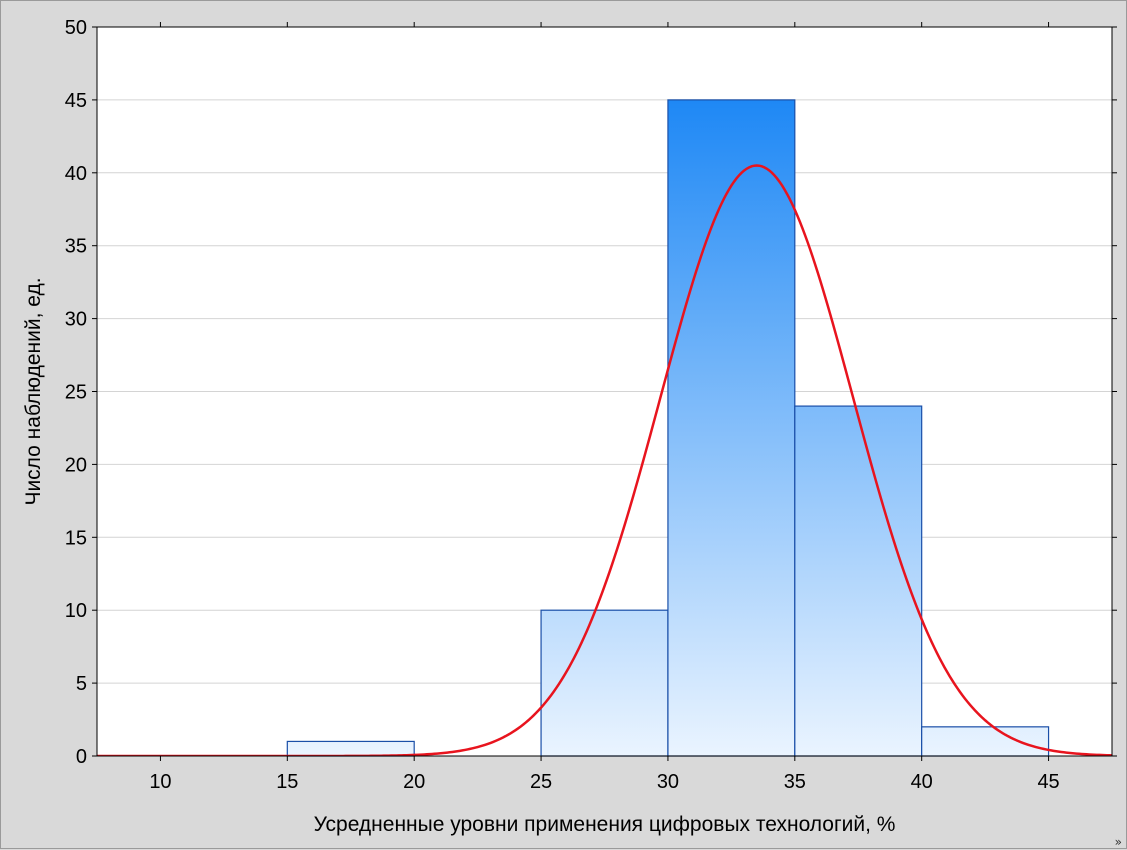 This screenshot has height=850, width=1127. I want to click on y-tick-label: 0, so click(81, 757).